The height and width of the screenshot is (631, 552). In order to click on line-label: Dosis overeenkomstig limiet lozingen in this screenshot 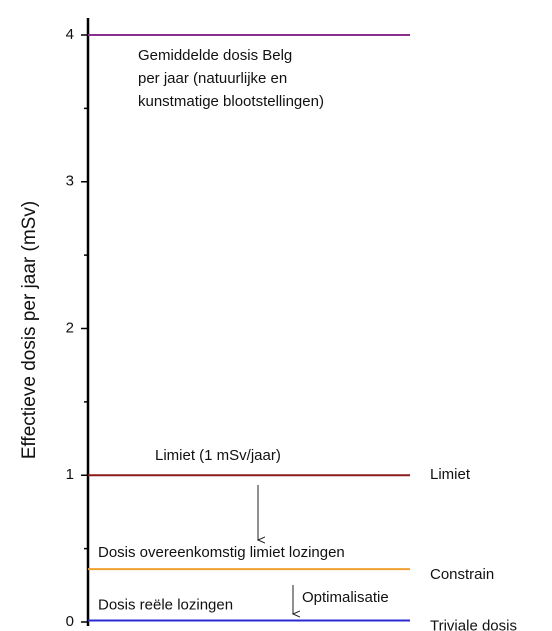, I will do `click(221, 552)`.